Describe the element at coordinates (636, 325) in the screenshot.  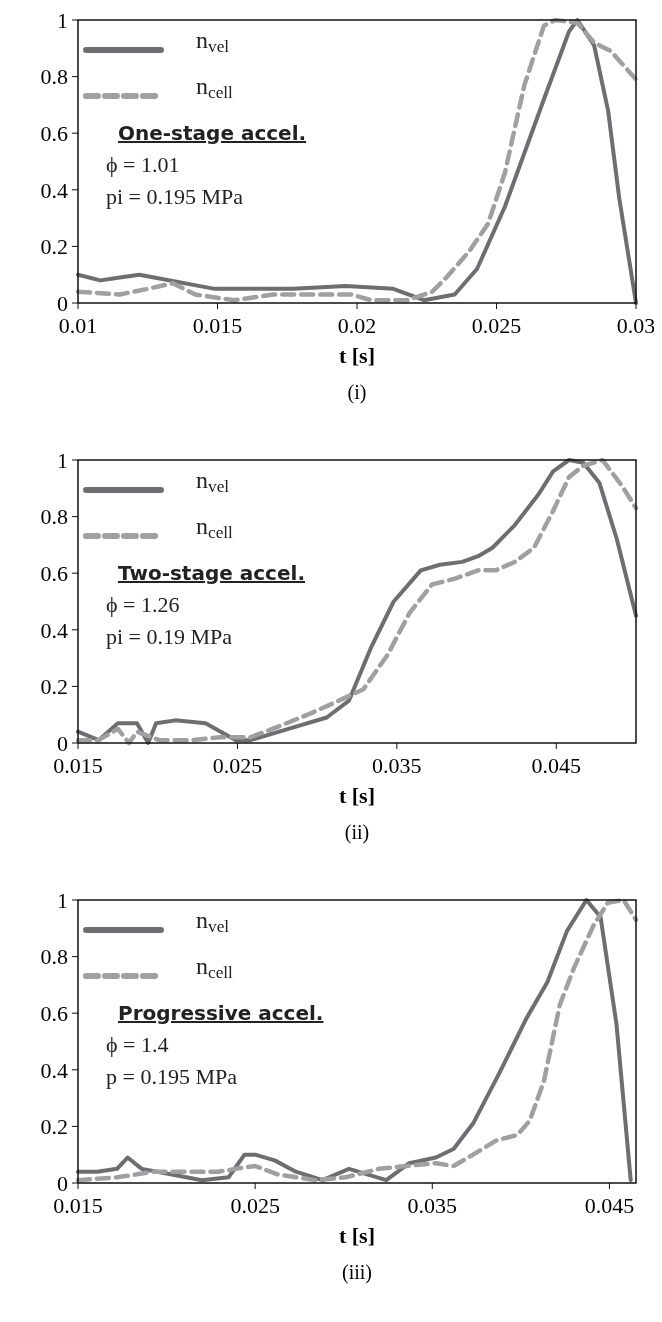
I see `x-tick-label: 0.03` at that location.